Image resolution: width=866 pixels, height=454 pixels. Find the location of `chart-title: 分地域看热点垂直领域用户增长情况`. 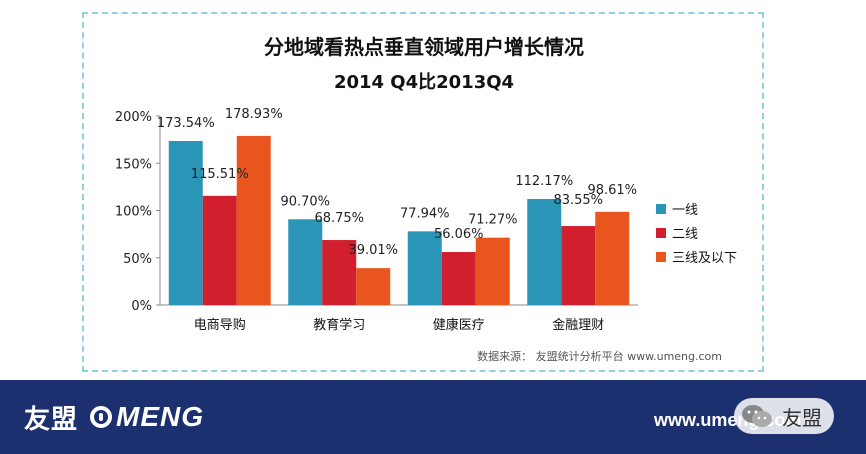

chart-title: 分地域看热点垂直领域用户增长情况 is located at coordinates (424, 47).